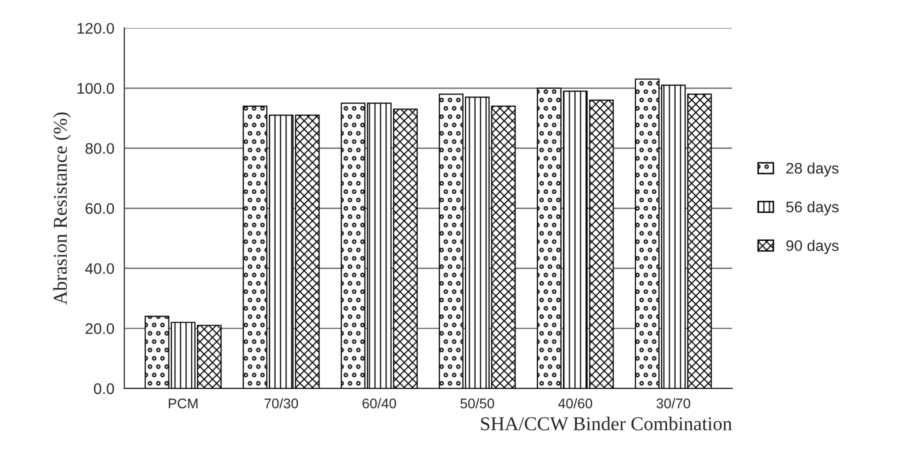 The image size is (921, 468). What do you see at coordinates (62, 208) in the screenshot?
I see `y-axis-title: Abrasion Resistance (%)` at bounding box center [62, 208].